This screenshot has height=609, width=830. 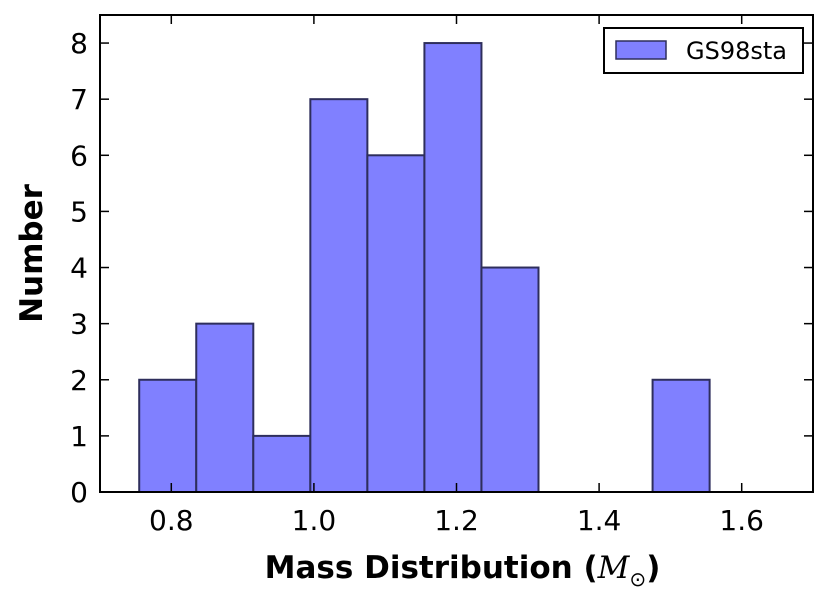 I want to click on x-tick-label: 1.6, so click(x=741, y=520).